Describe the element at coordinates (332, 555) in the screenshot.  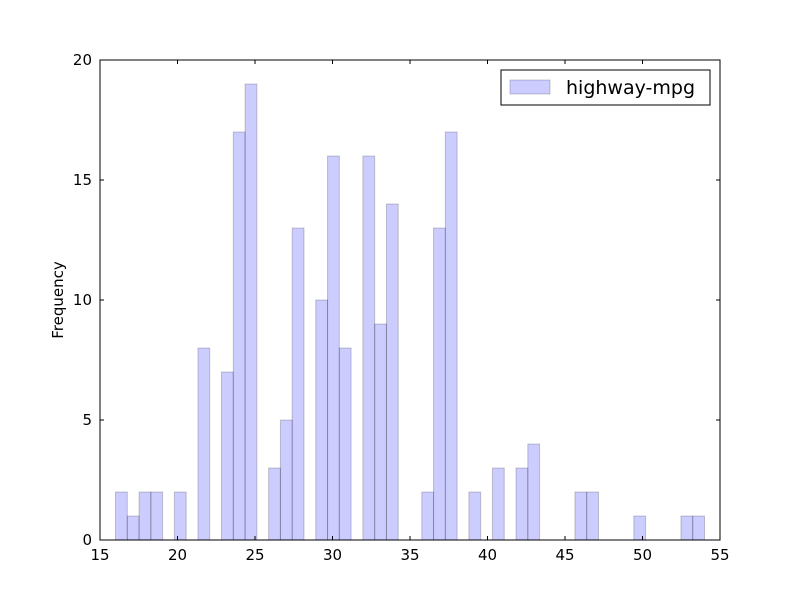
I see `x-tick-label: 30` at that location.